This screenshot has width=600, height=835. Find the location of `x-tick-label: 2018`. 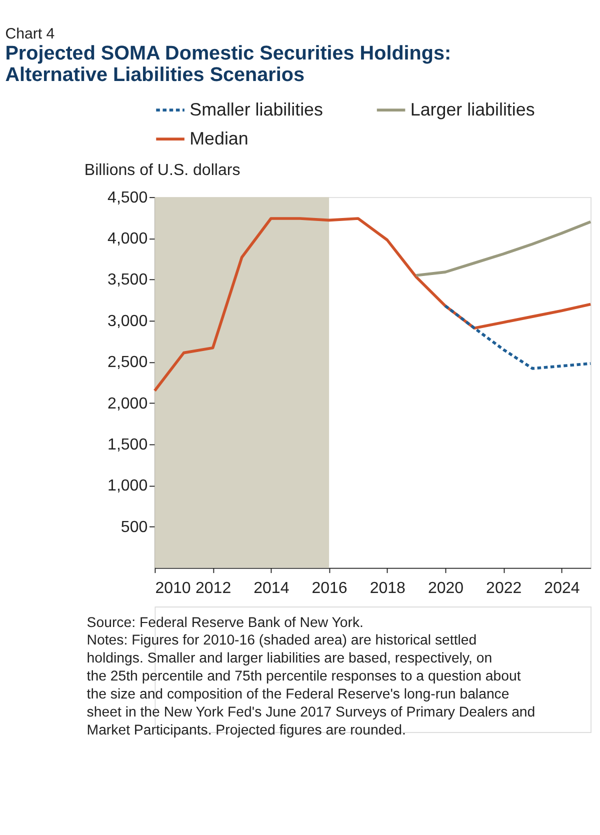

x-tick-label: 2018 is located at coordinates (388, 587).